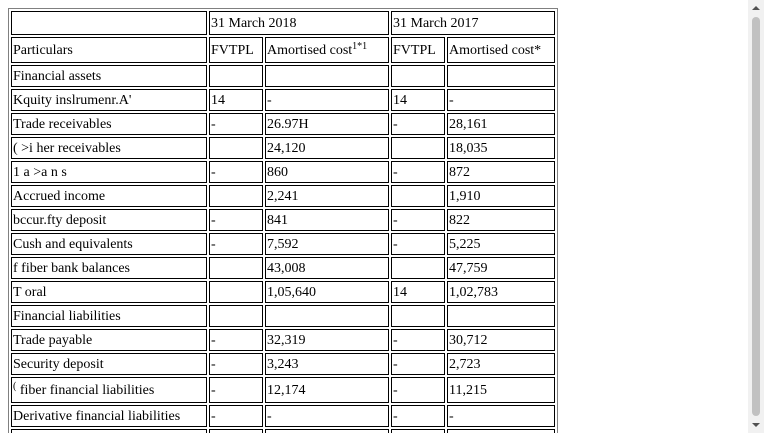 This screenshot has width=764, height=433. I want to click on table-cell: 1,910, so click(501, 196).